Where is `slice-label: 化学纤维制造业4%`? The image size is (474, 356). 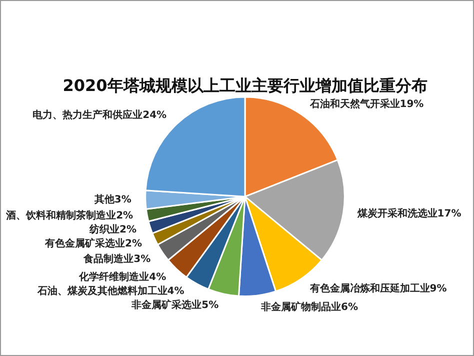 slice-label: 化学纤维制造业4% is located at coordinates (122, 277).